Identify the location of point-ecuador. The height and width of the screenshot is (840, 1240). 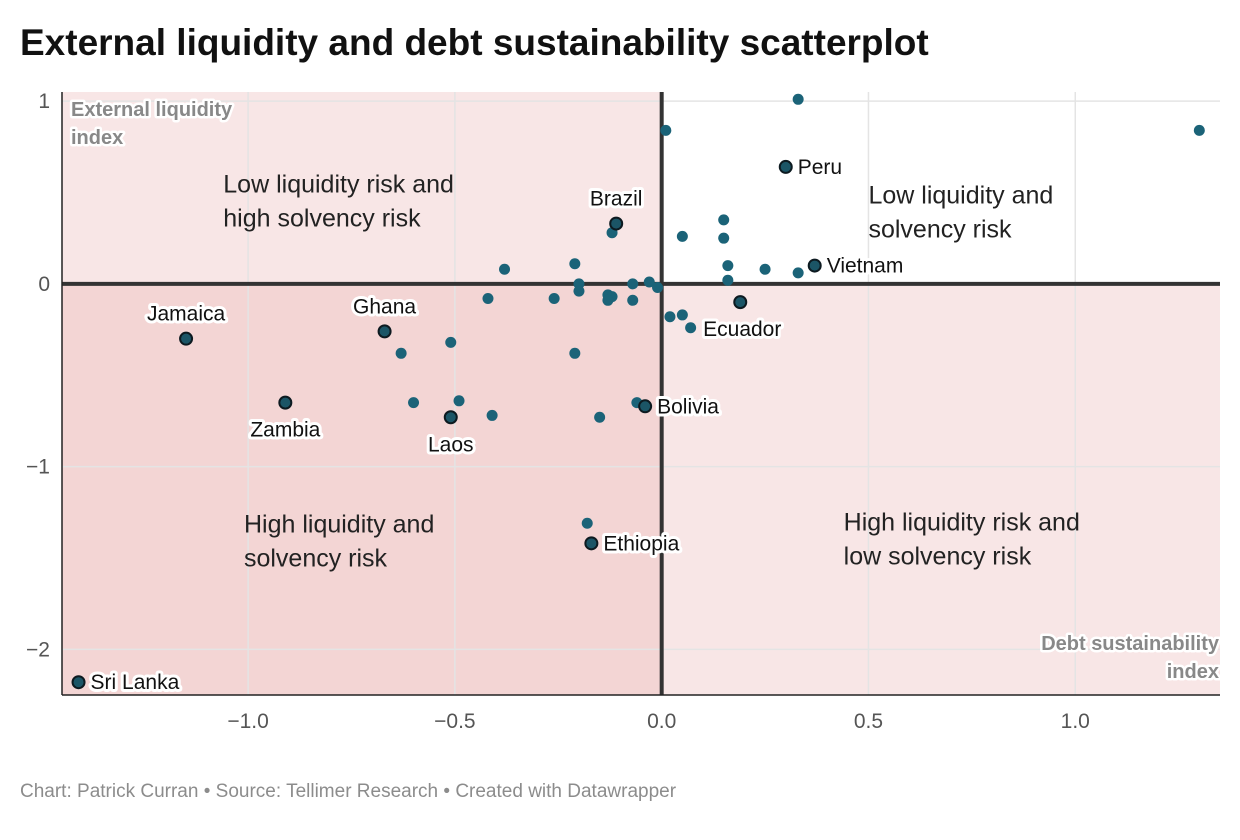
(740, 302).